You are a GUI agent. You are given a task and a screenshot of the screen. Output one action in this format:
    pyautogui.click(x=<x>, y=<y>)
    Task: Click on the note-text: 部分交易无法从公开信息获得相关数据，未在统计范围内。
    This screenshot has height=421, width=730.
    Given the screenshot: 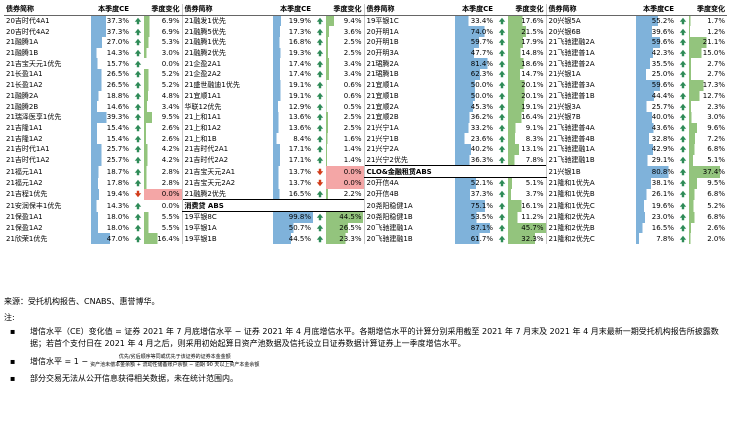 What is the action you would take?
    pyautogui.click(x=134, y=378)
    